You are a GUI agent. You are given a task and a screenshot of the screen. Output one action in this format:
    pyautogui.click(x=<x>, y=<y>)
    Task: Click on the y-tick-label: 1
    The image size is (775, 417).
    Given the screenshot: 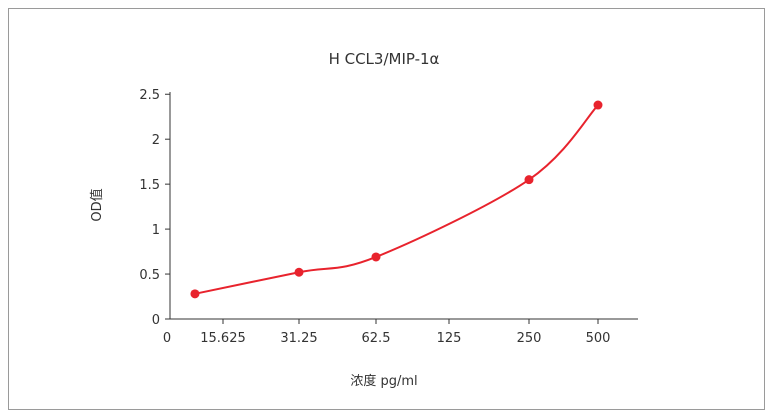 What is the action you would take?
    pyautogui.click(x=156, y=230)
    